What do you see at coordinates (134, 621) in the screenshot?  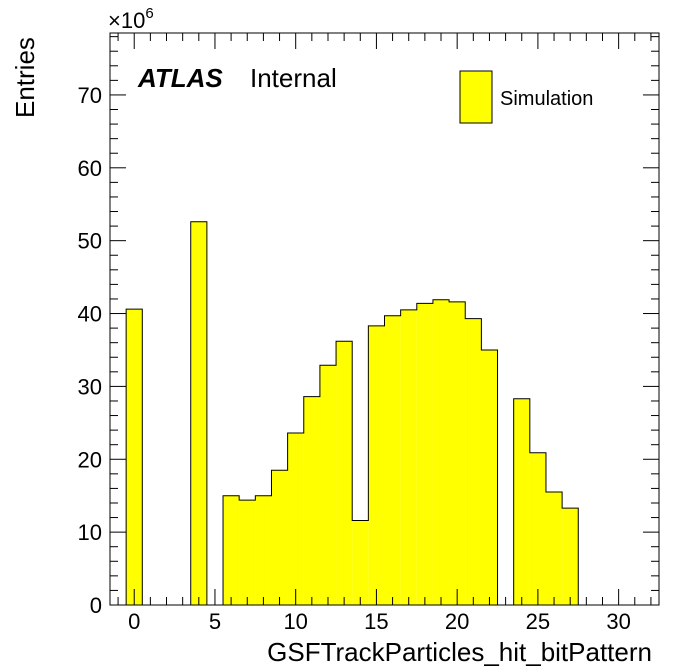 I see `x-tick-label: 0` at bounding box center [134, 621].